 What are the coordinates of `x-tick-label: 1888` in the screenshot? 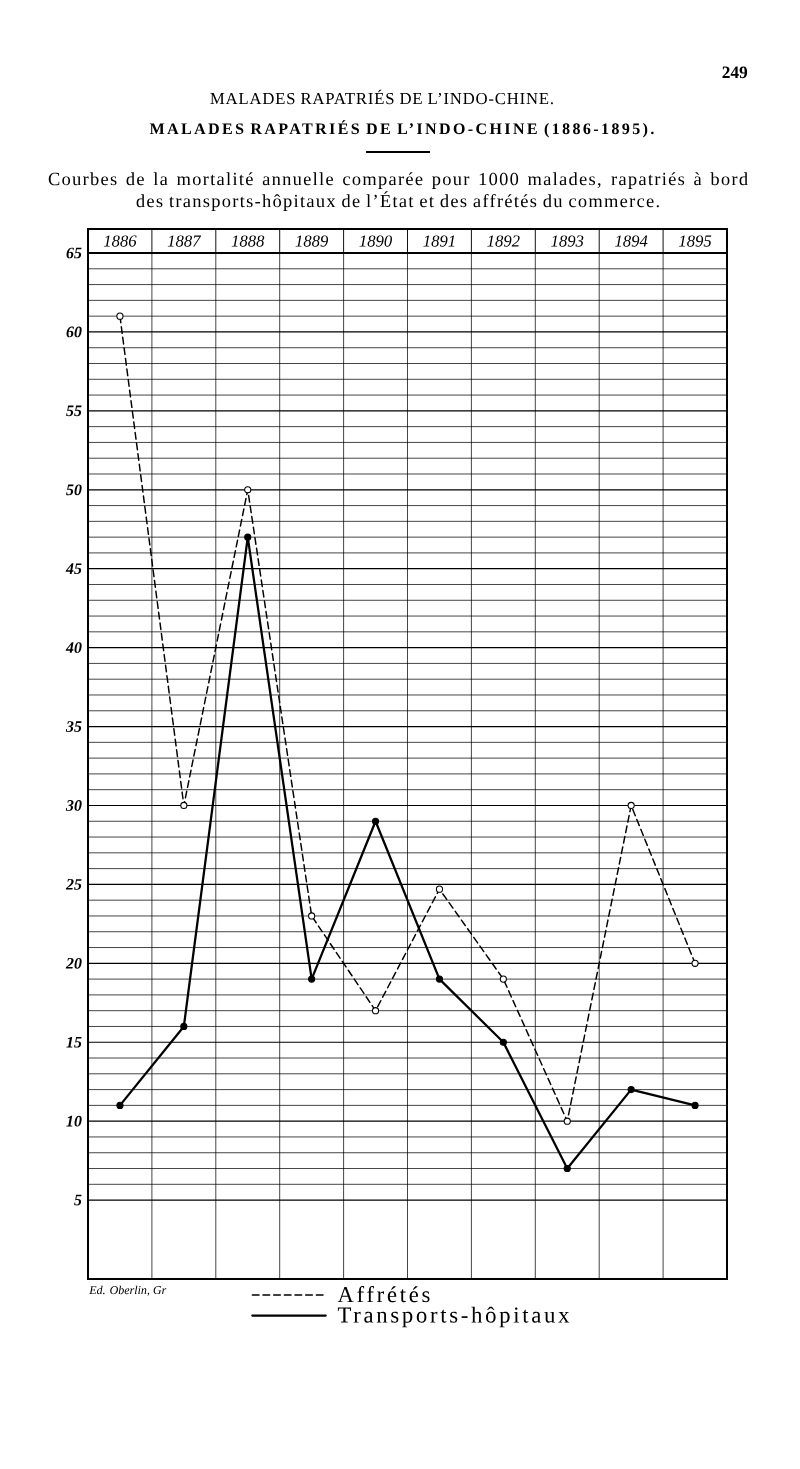 It's located at (248, 241).